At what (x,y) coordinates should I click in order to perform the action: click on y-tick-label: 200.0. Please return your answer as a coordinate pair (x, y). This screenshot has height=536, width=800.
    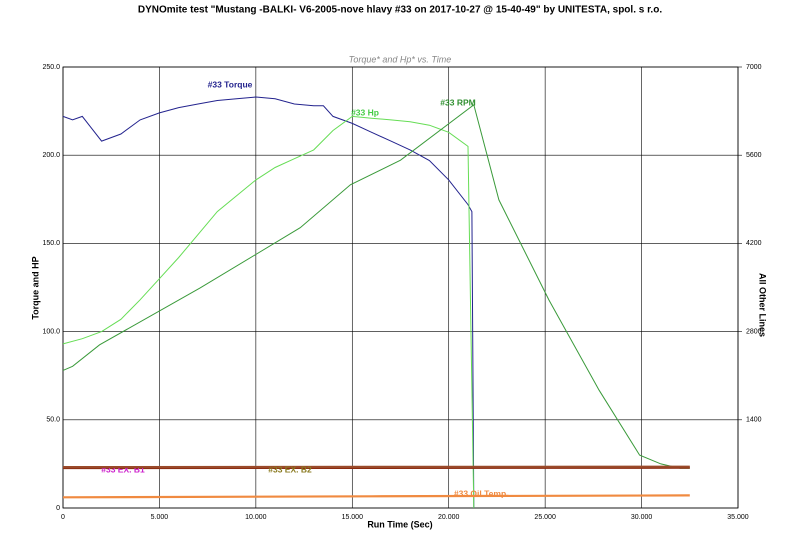
    Looking at the image, I should click on (51, 155).